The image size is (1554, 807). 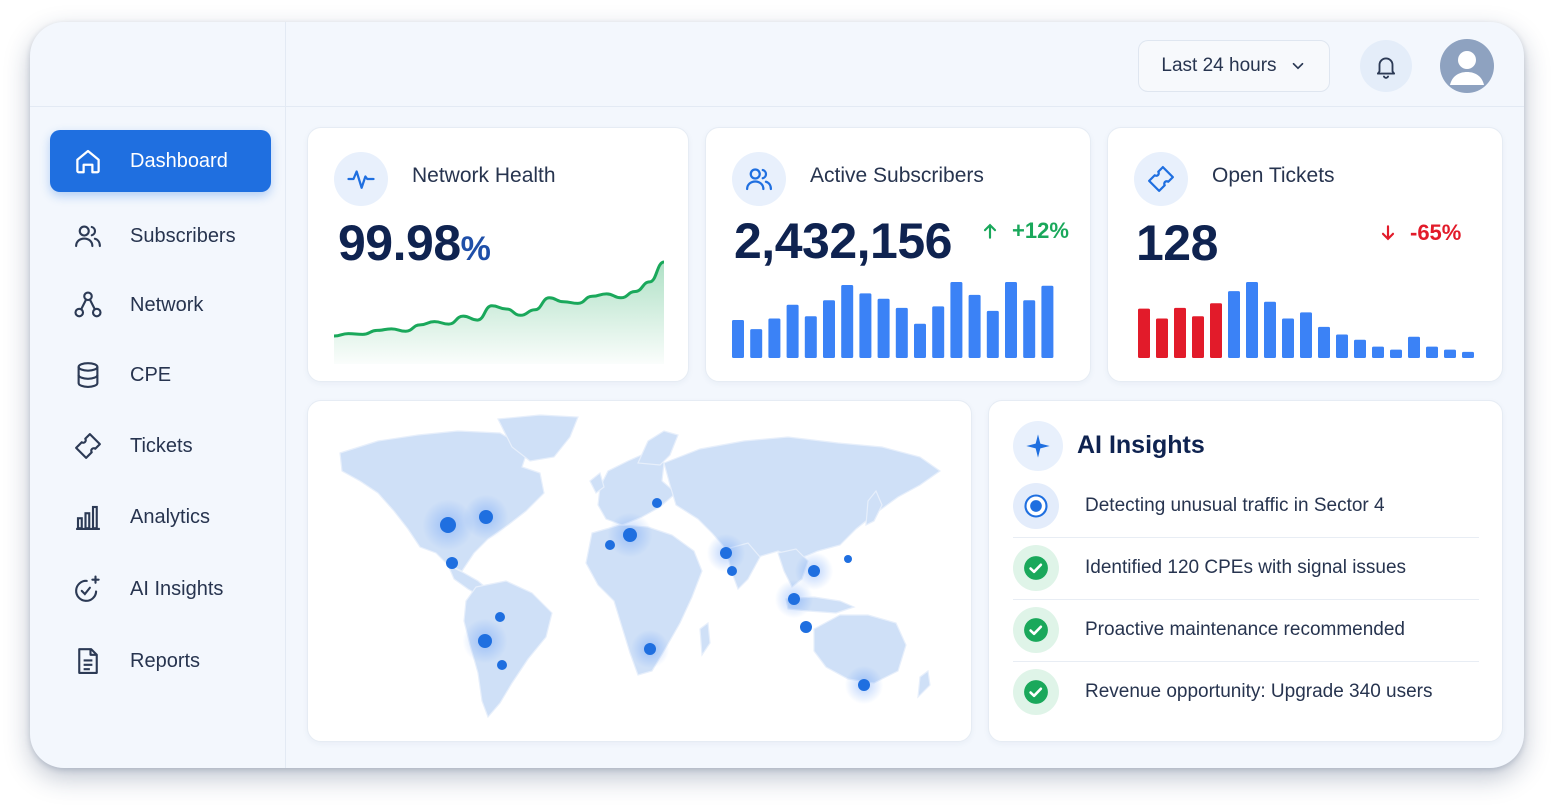 What do you see at coordinates (399, 243) in the screenshot?
I see `network-health-value: 99.98` at bounding box center [399, 243].